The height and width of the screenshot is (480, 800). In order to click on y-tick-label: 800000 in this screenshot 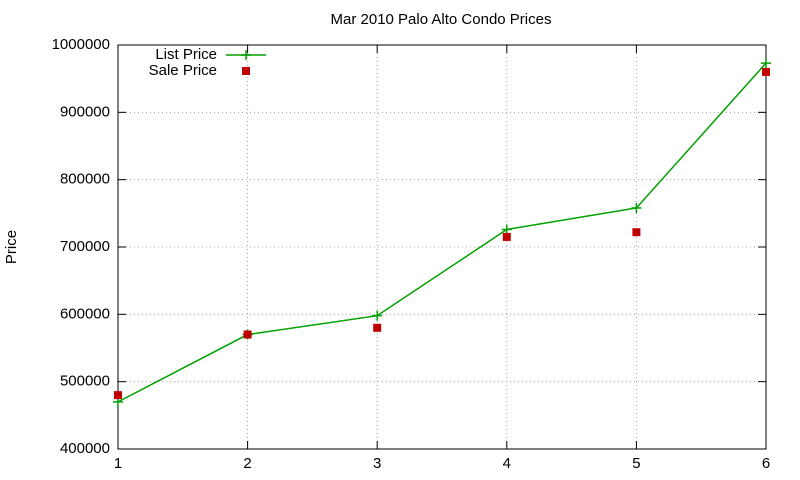, I will do `click(85, 179)`.